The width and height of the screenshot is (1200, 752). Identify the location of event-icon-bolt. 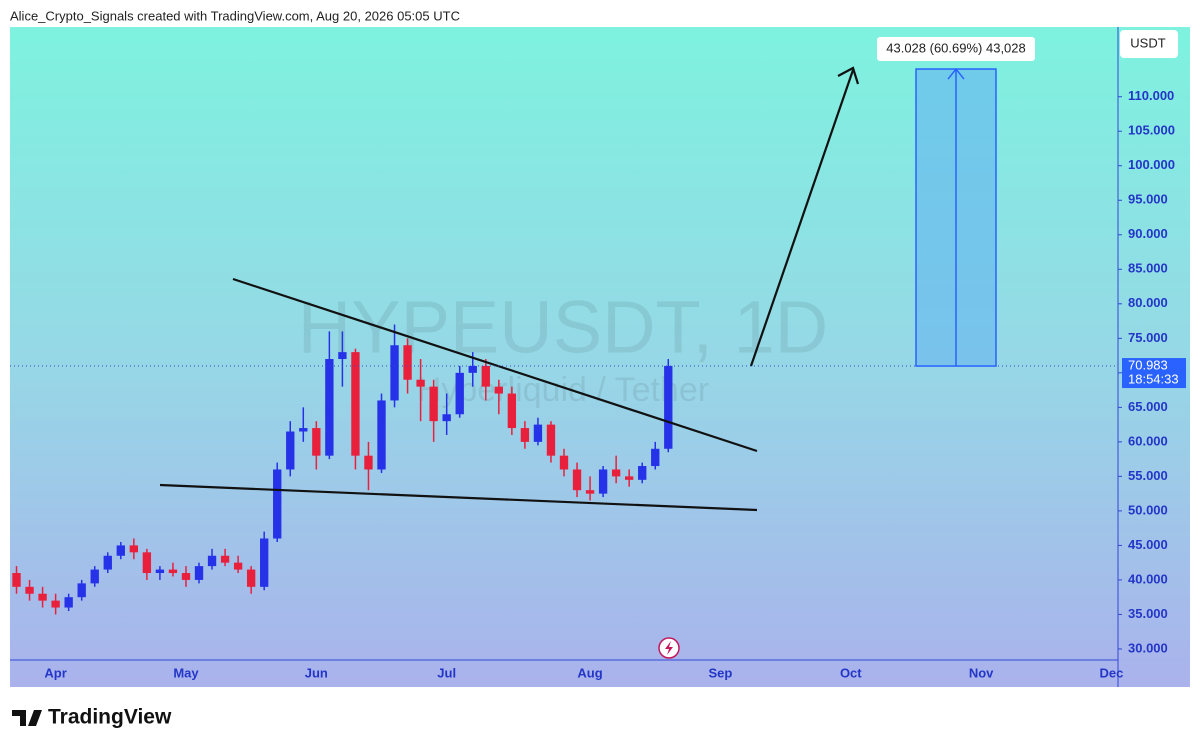
(669, 648).